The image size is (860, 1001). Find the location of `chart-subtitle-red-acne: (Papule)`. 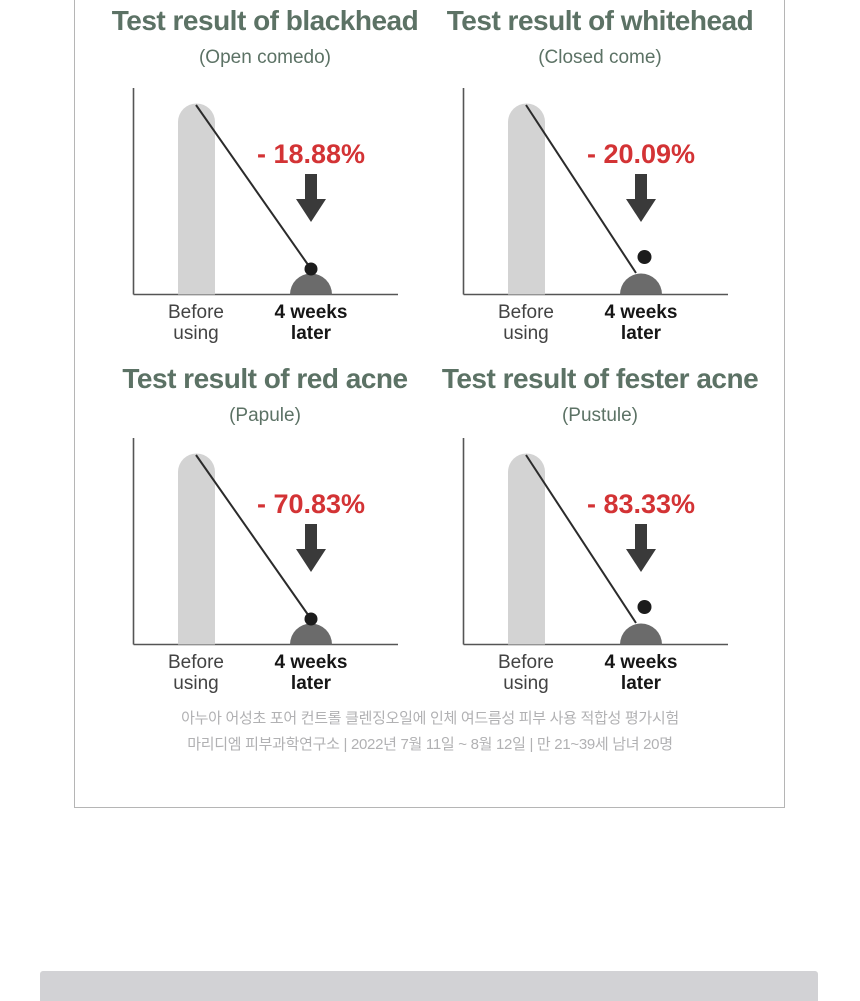

chart-subtitle-red-acne: (Papule) is located at coordinates (265, 415).